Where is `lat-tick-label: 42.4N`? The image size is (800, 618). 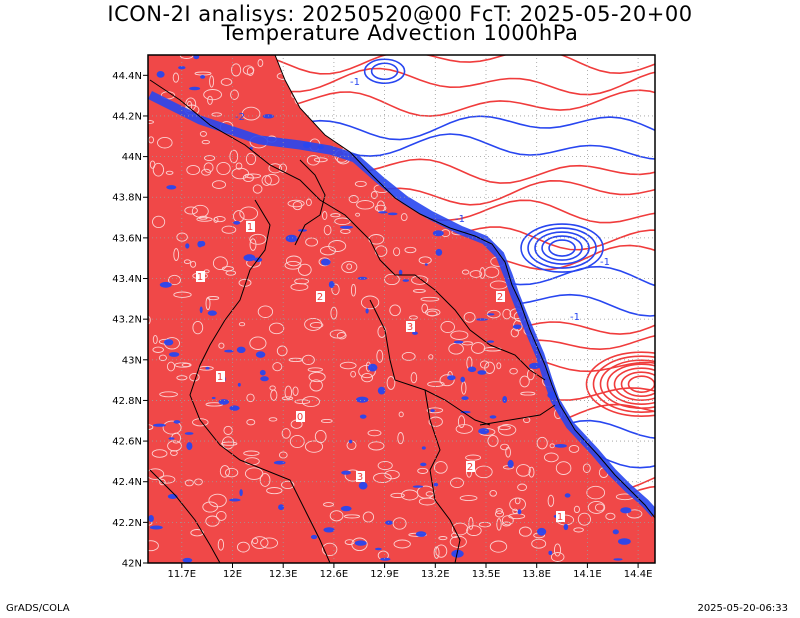 lat-tick-label: 42.4N is located at coordinates (127, 482).